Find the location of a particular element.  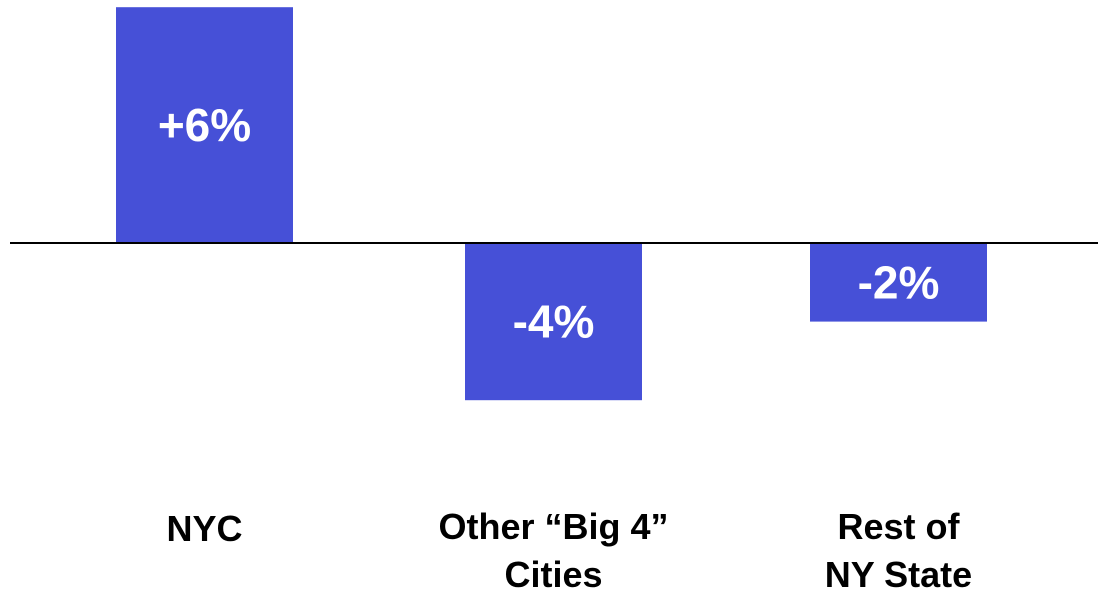

category-label-2-line-1: Other “Big 4” is located at coordinates (553, 526).